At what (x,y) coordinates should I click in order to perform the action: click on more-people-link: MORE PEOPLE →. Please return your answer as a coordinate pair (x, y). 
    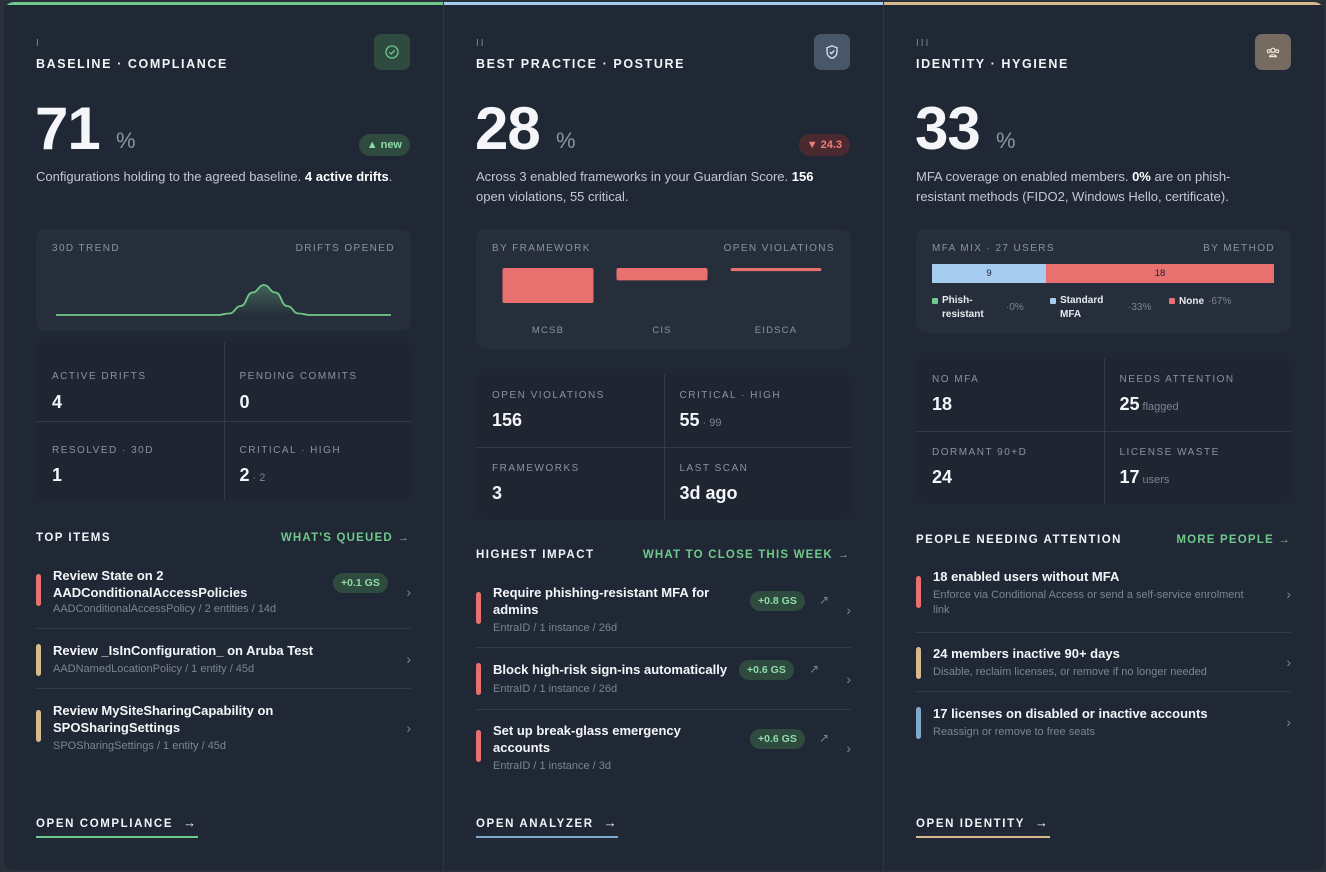
    Looking at the image, I should click on (1233, 540).